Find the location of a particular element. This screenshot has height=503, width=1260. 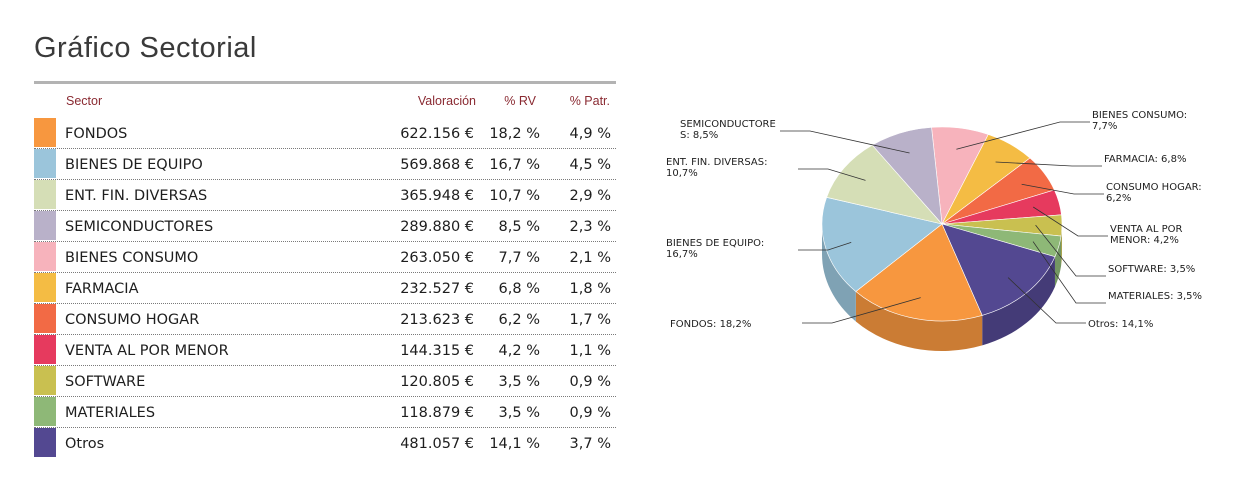

row-patr: 2,9 % is located at coordinates (590, 196).